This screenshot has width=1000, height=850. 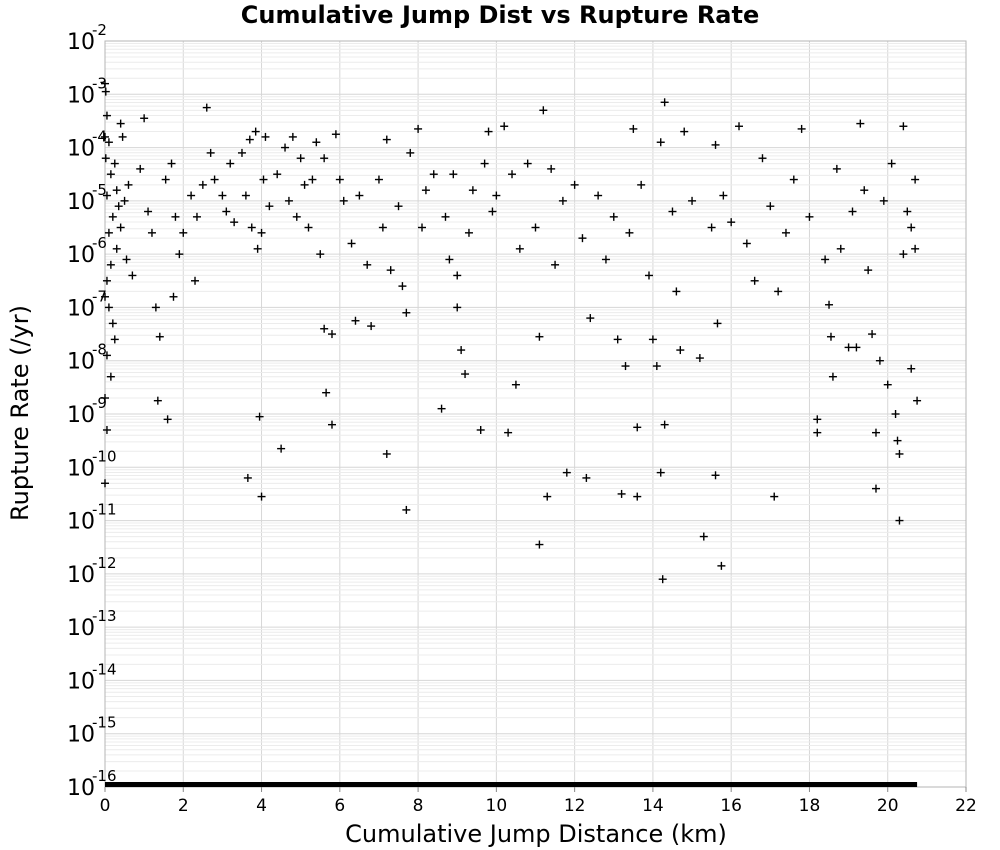 What do you see at coordinates (92, 784) in the screenshot?
I see `y-tick-label: 10⁻¹⁶` at bounding box center [92, 784].